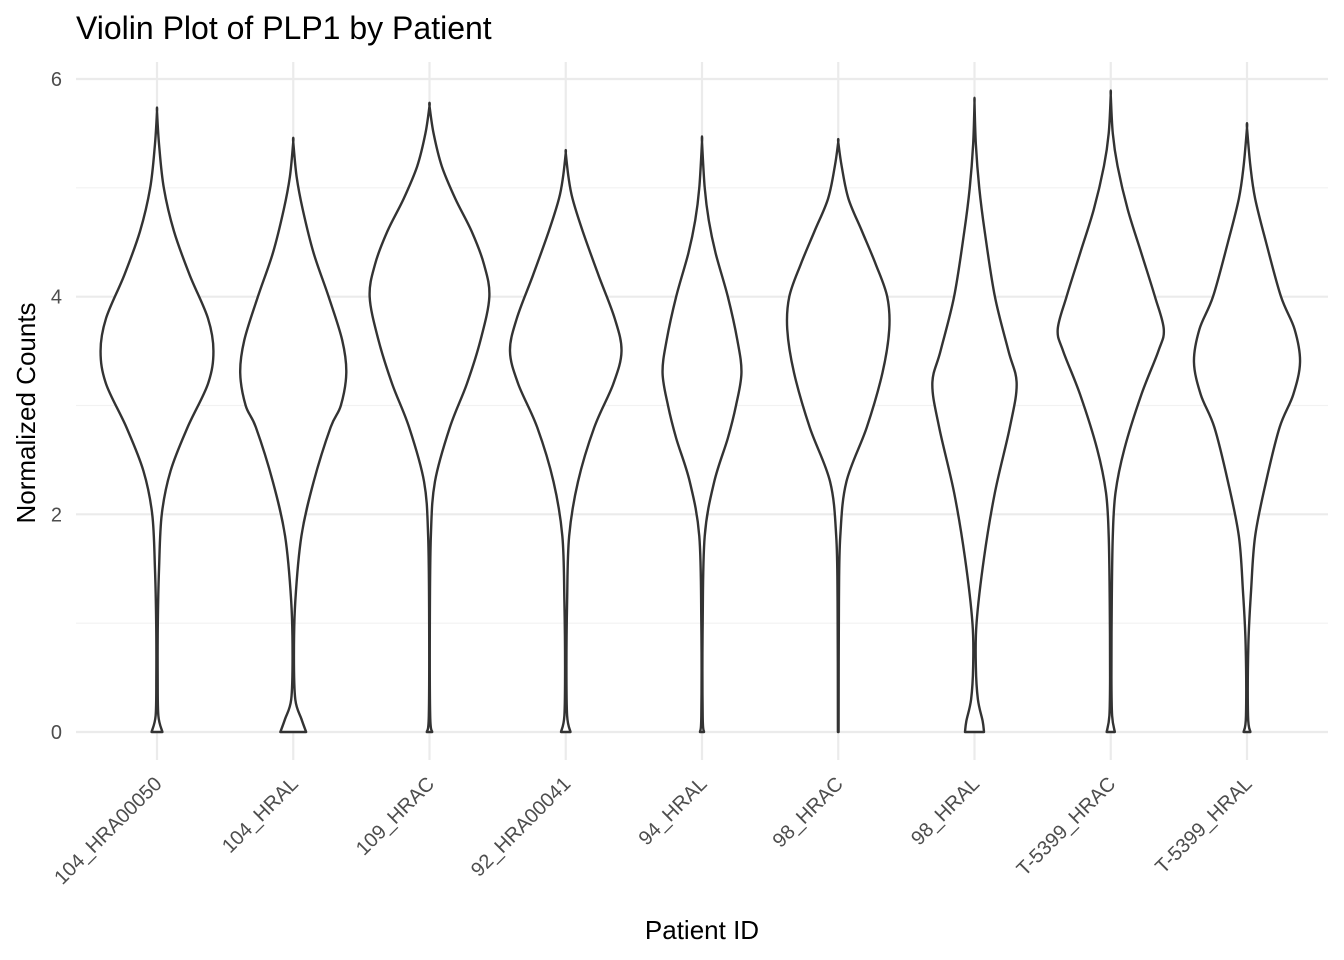  I want to click on x-axis-label: Patient ID, so click(702, 930).